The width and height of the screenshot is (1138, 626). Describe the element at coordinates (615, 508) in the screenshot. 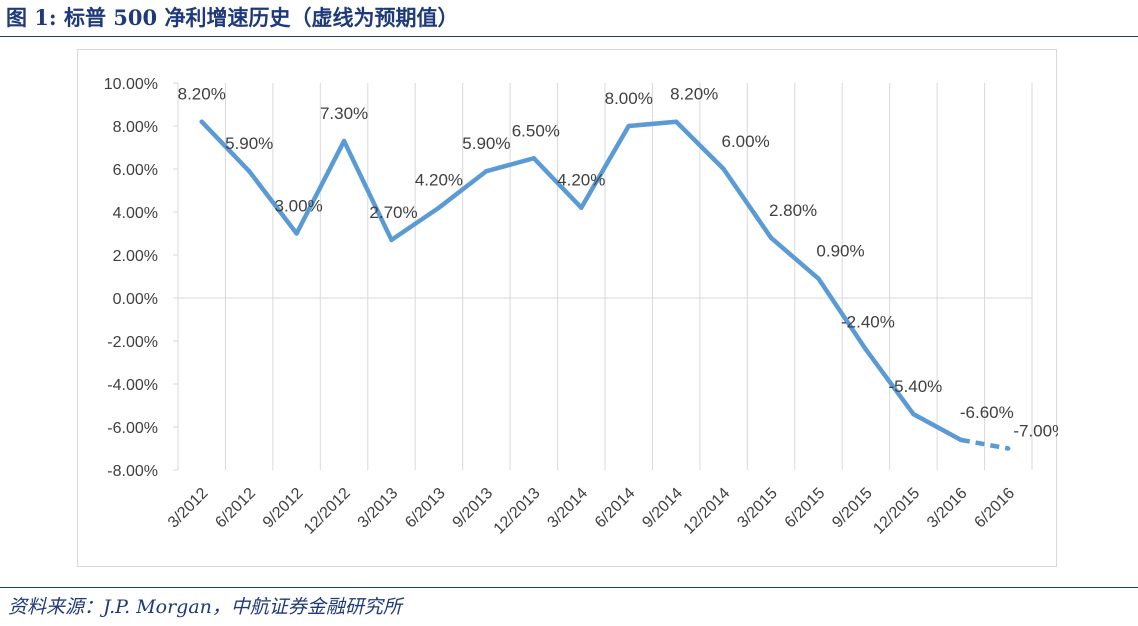

I see `x-tick-label: 6/2014` at that location.